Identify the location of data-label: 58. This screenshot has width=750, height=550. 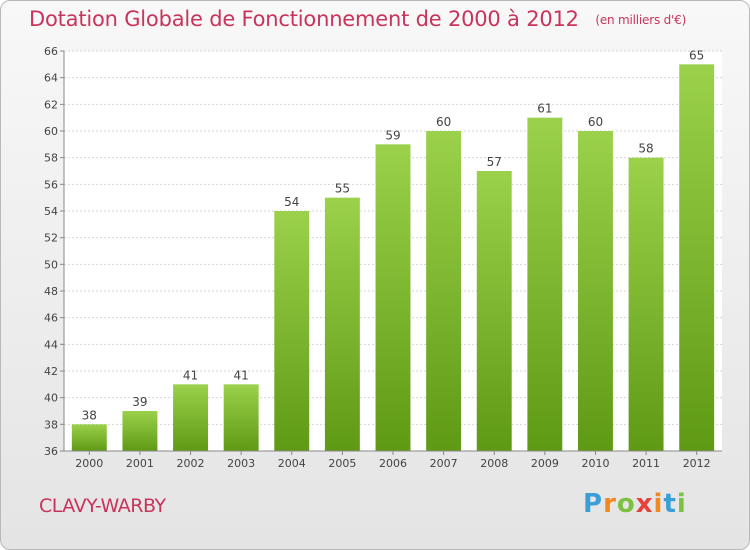
(645, 149).